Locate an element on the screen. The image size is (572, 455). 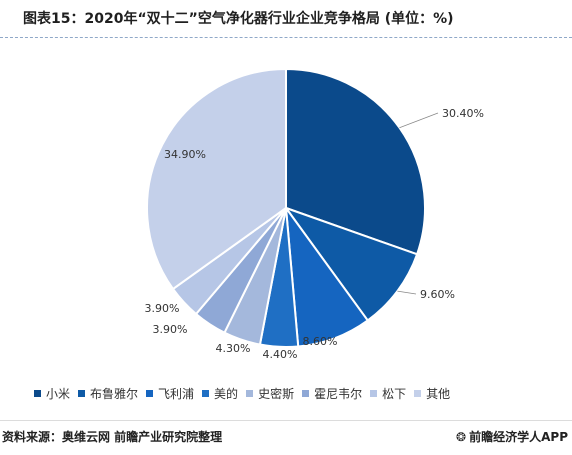
legend-item-5: 霍尼韦尔 is located at coordinates (332, 393).